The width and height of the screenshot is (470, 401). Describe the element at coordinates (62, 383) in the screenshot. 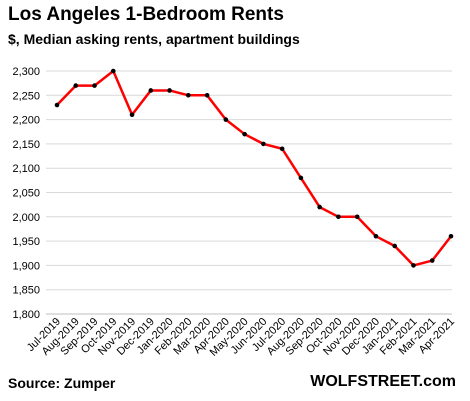

I see `source-label: Source: Zumper` at that location.